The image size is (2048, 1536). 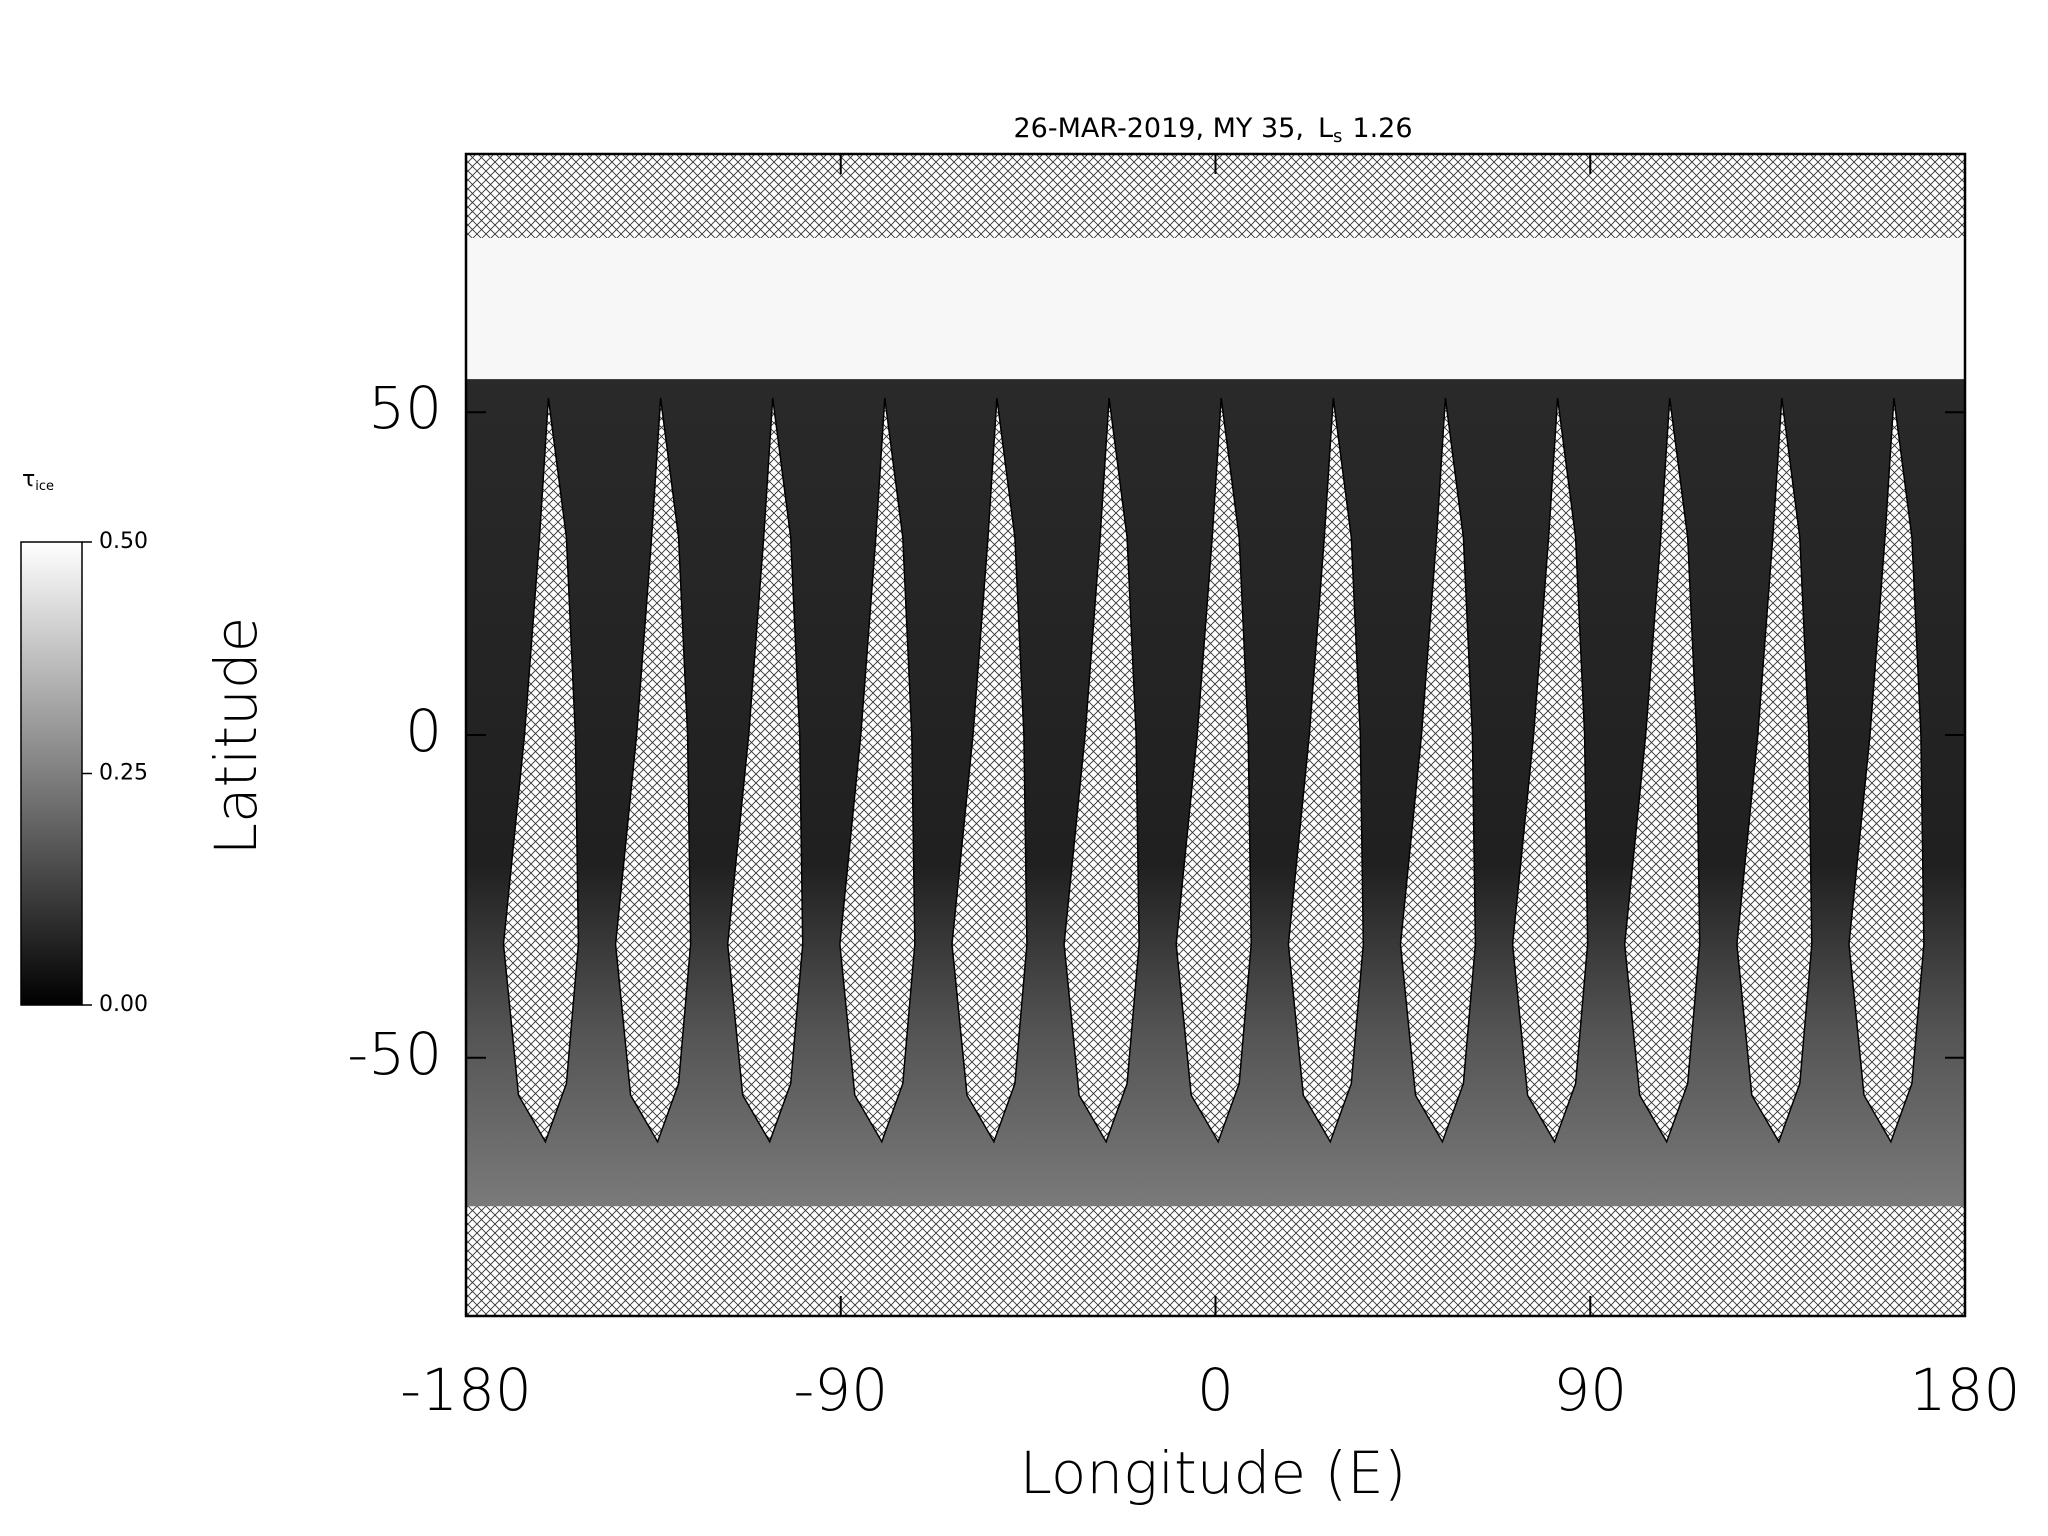 What do you see at coordinates (1158, 128) in the screenshot?
I see `title-text: 26-MAR-2019, MY 35,` at bounding box center [1158, 128].